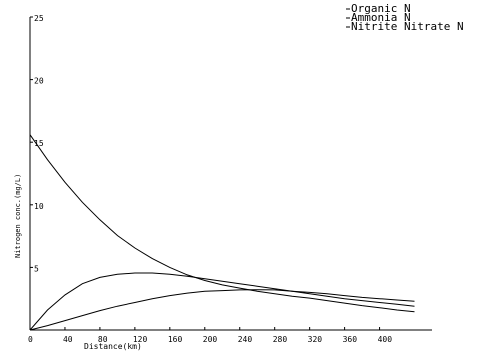 This screenshot has height=355, width=504. I want to click on x-tick-label: 80, so click(103, 339).